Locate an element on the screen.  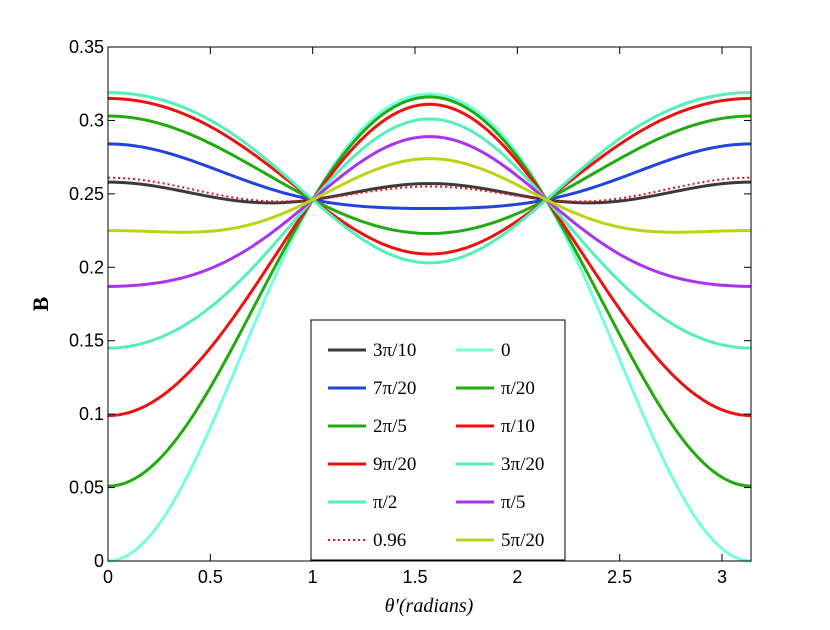
series-line-0.96 is located at coordinates (429, 189).